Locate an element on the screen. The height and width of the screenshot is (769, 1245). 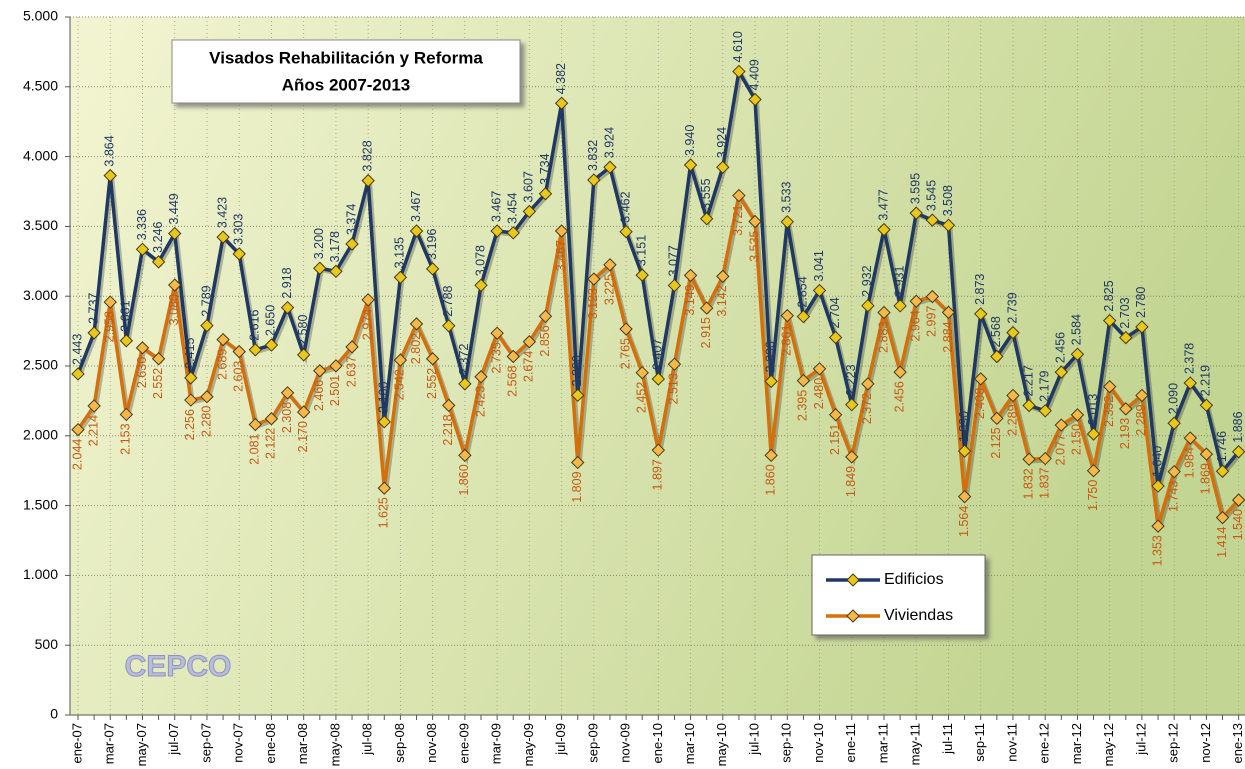
data-label: 2.480 is located at coordinates (819, 393).